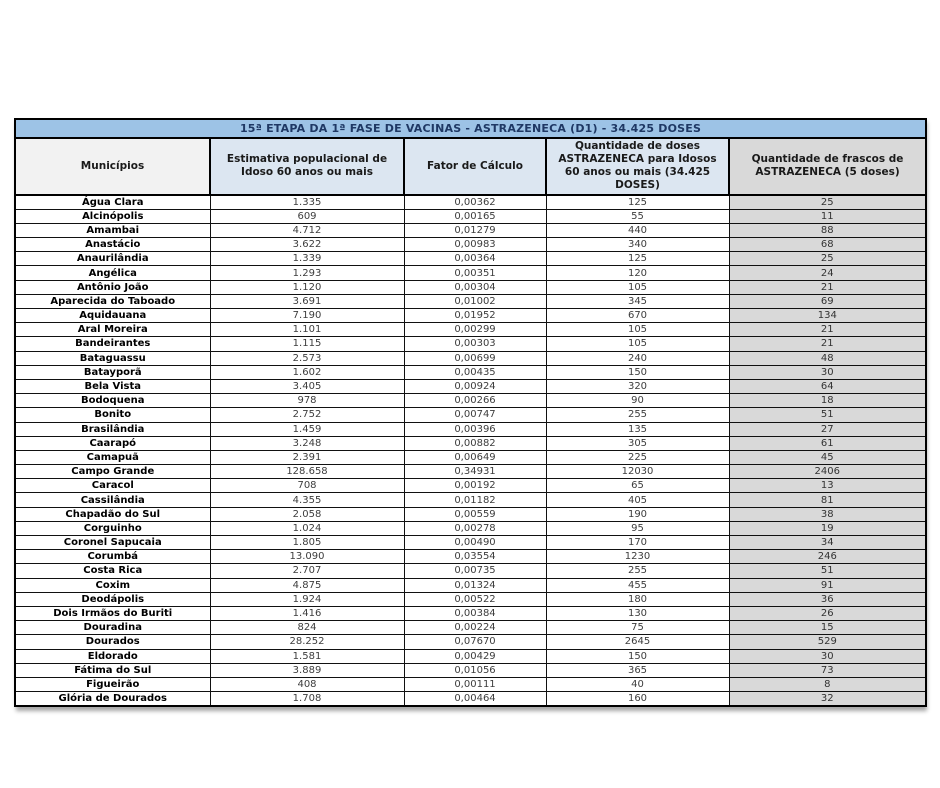 Image resolution: width=940 pixels, height=788 pixels. I want to click on municipio-cell: Bataguassu, so click(112, 358).